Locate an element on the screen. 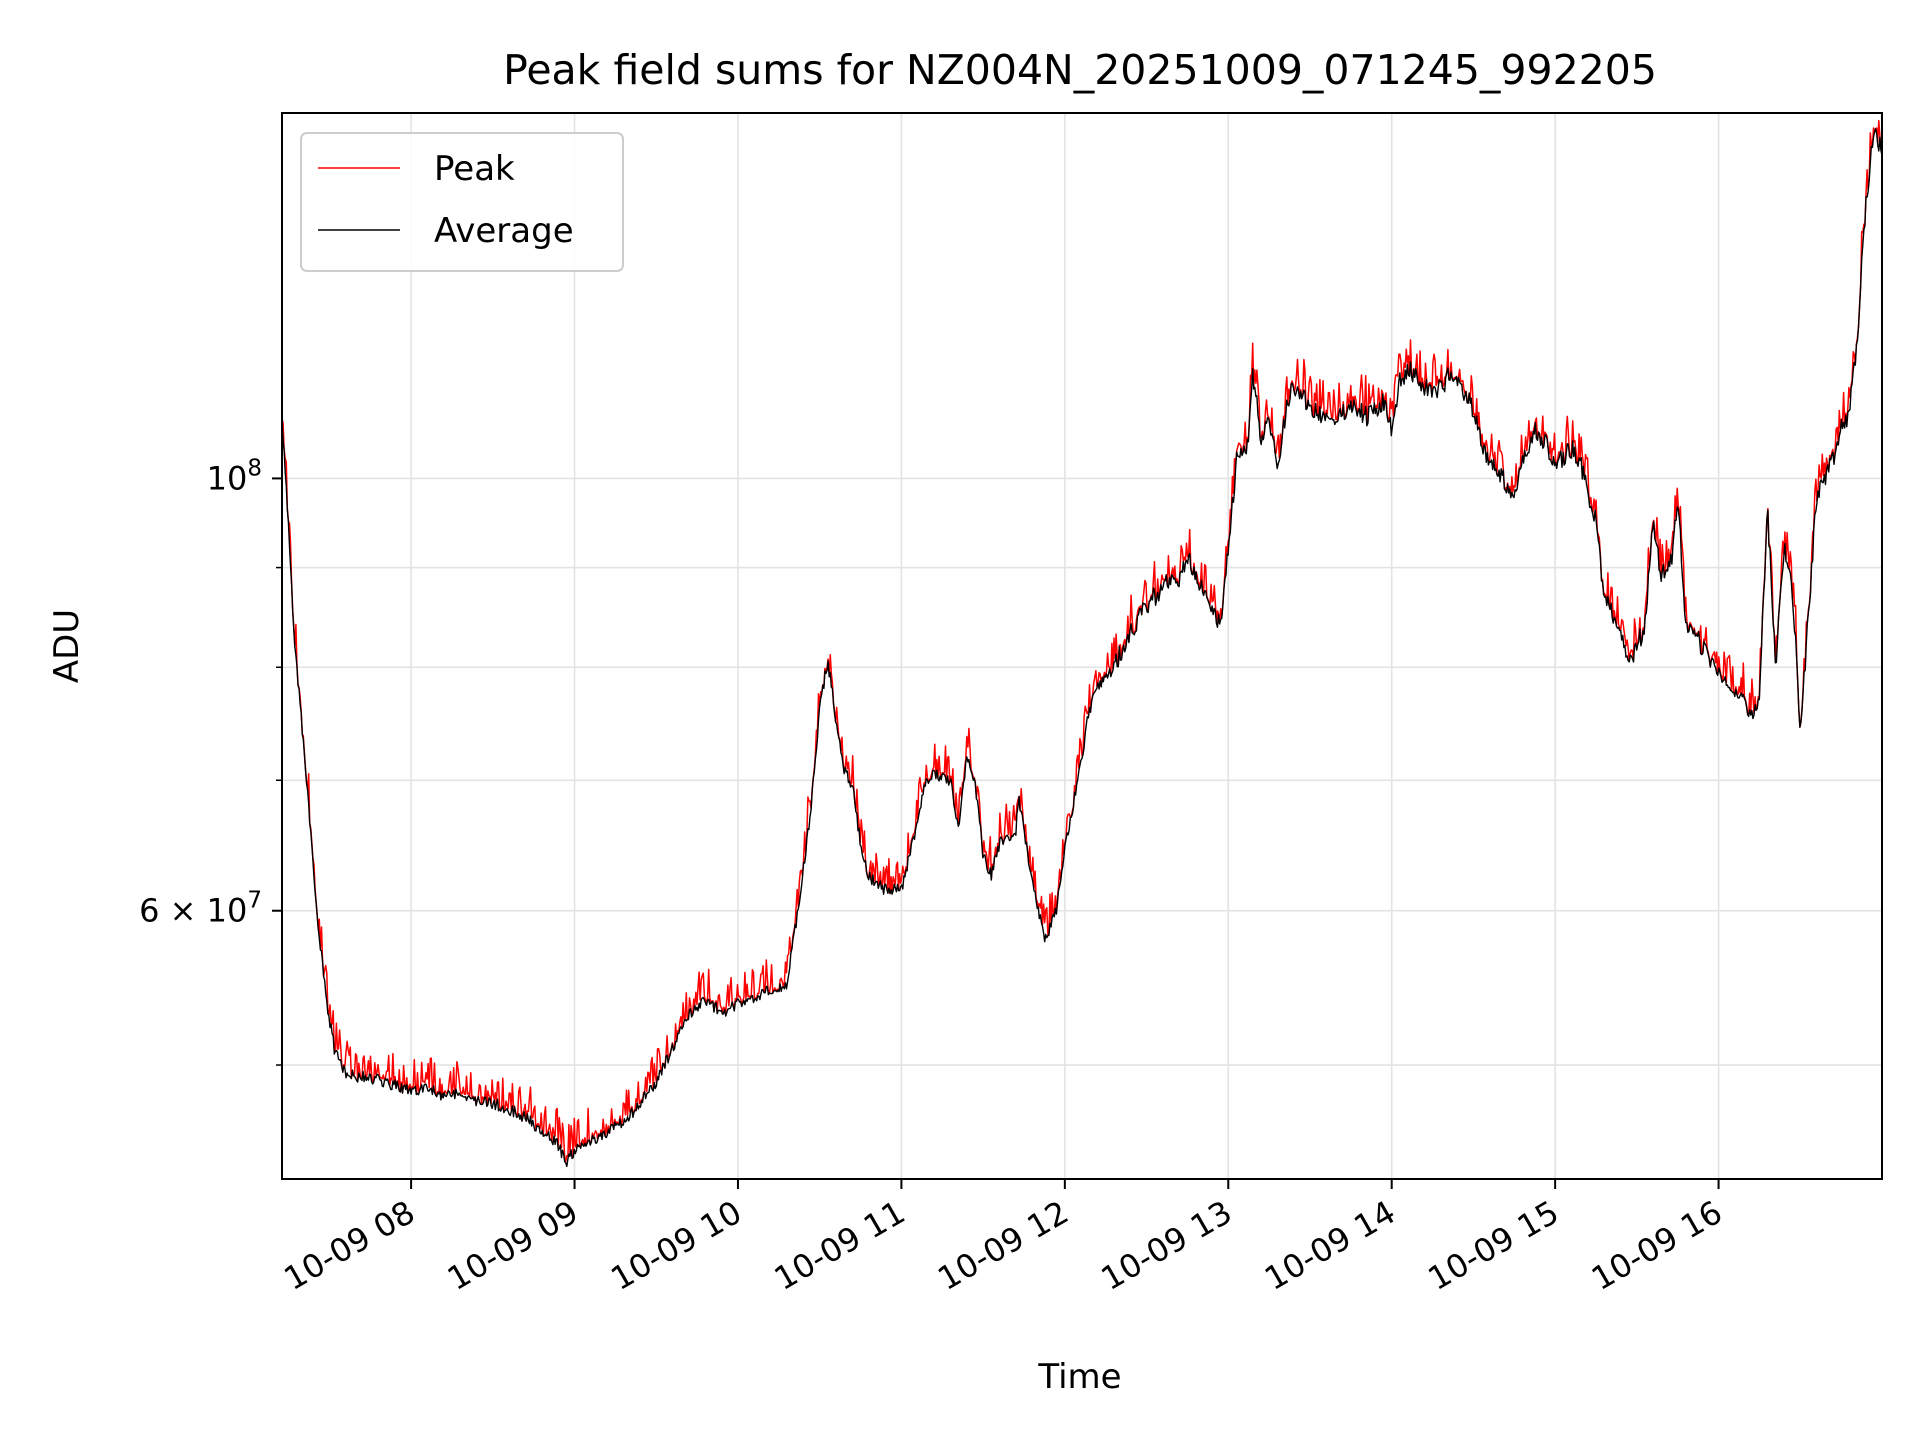 The image size is (1920, 1440). y-axis-ticks: 6 × 107 108 is located at coordinates (210, 760).